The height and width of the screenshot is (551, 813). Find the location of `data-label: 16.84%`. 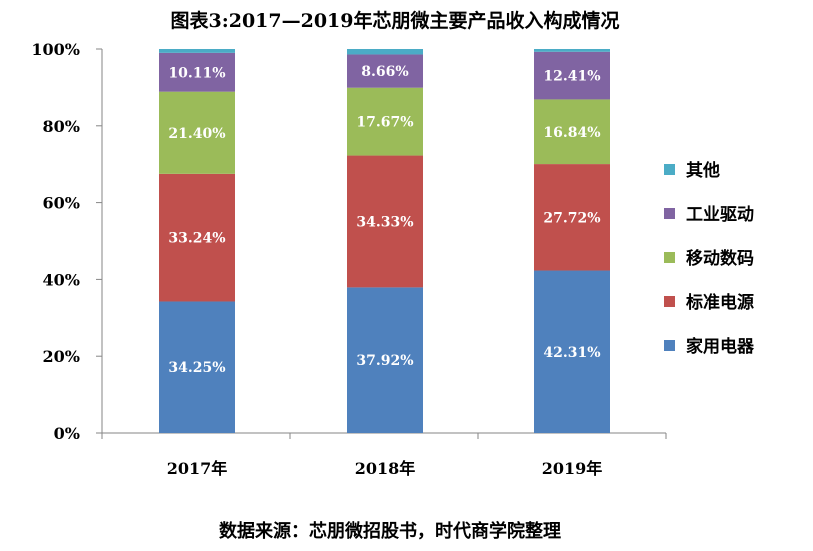

data-label: 16.84% is located at coordinates (571, 133).